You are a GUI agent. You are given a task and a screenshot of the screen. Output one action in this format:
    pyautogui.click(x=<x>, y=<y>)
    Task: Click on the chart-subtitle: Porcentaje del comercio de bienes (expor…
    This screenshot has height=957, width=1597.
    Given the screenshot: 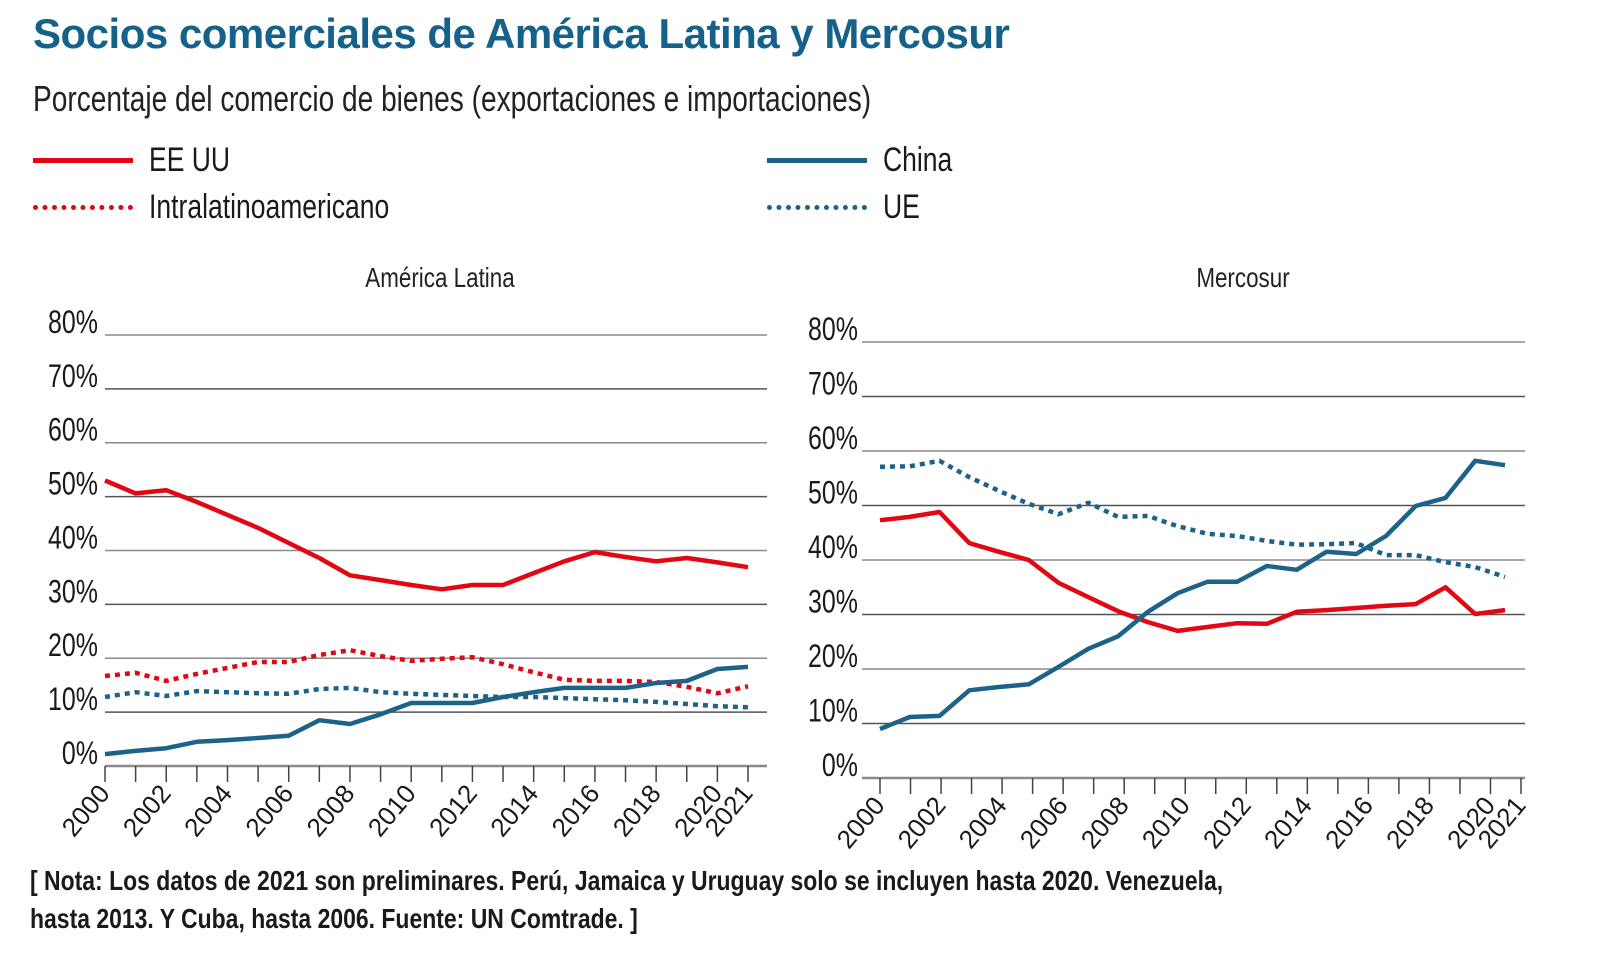 What is the action you would take?
    pyautogui.click(x=452, y=98)
    